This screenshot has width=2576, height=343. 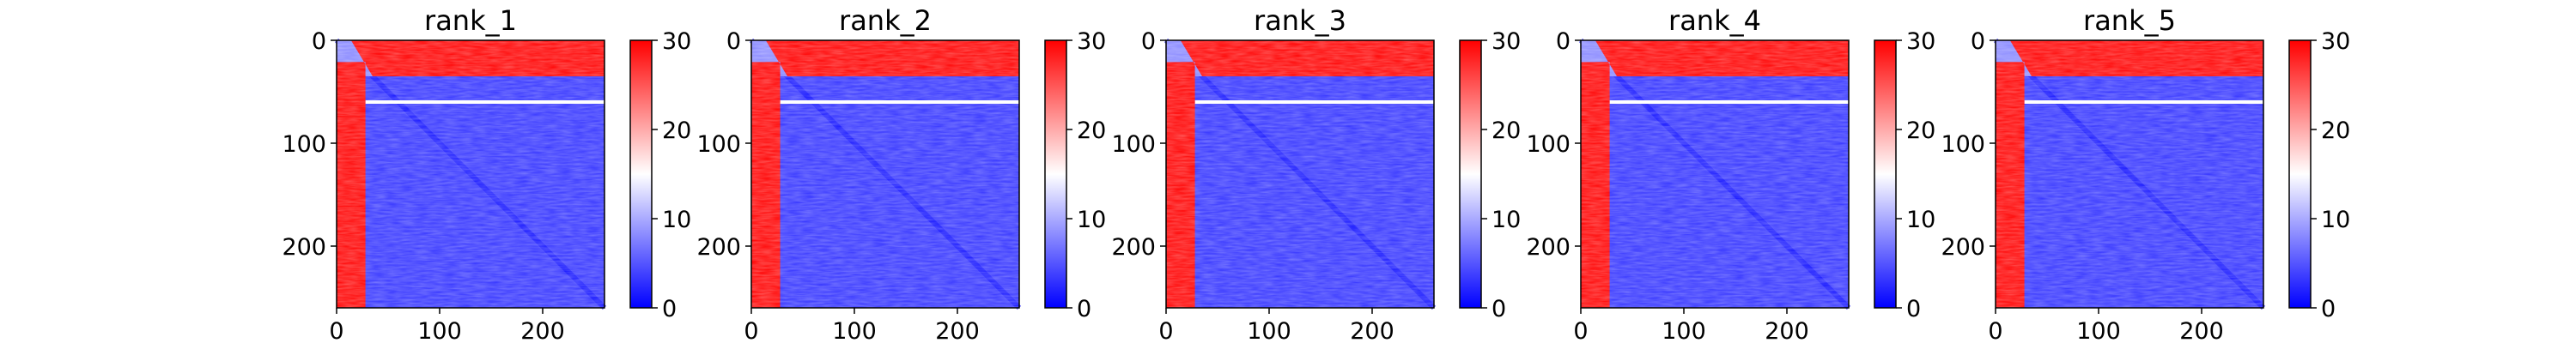 I want to click on panel-title: rank_1, so click(x=470, y=20).